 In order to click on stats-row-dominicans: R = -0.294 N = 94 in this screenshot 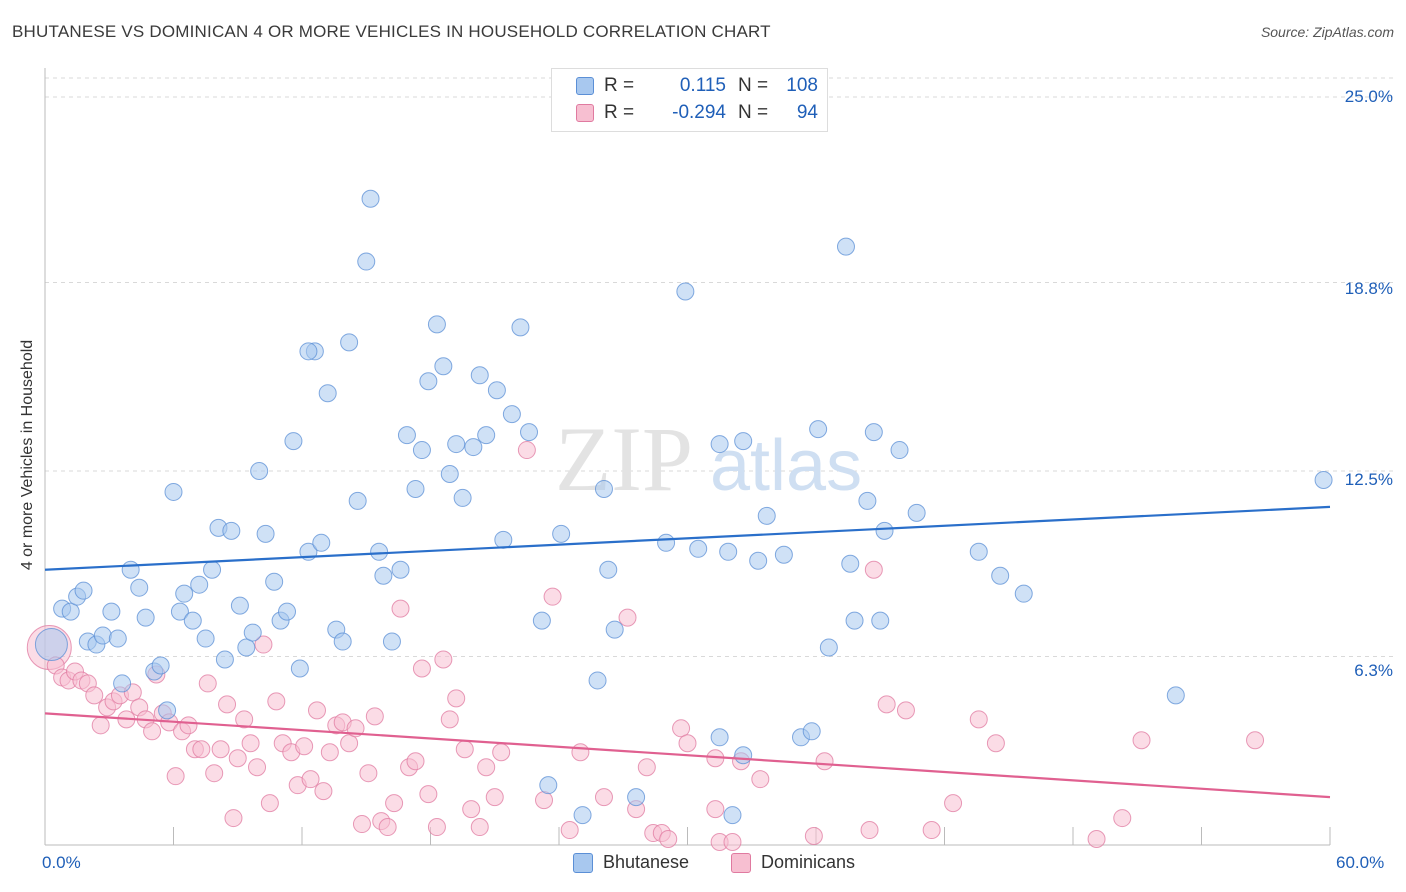, I will do `click(697, 113)`.